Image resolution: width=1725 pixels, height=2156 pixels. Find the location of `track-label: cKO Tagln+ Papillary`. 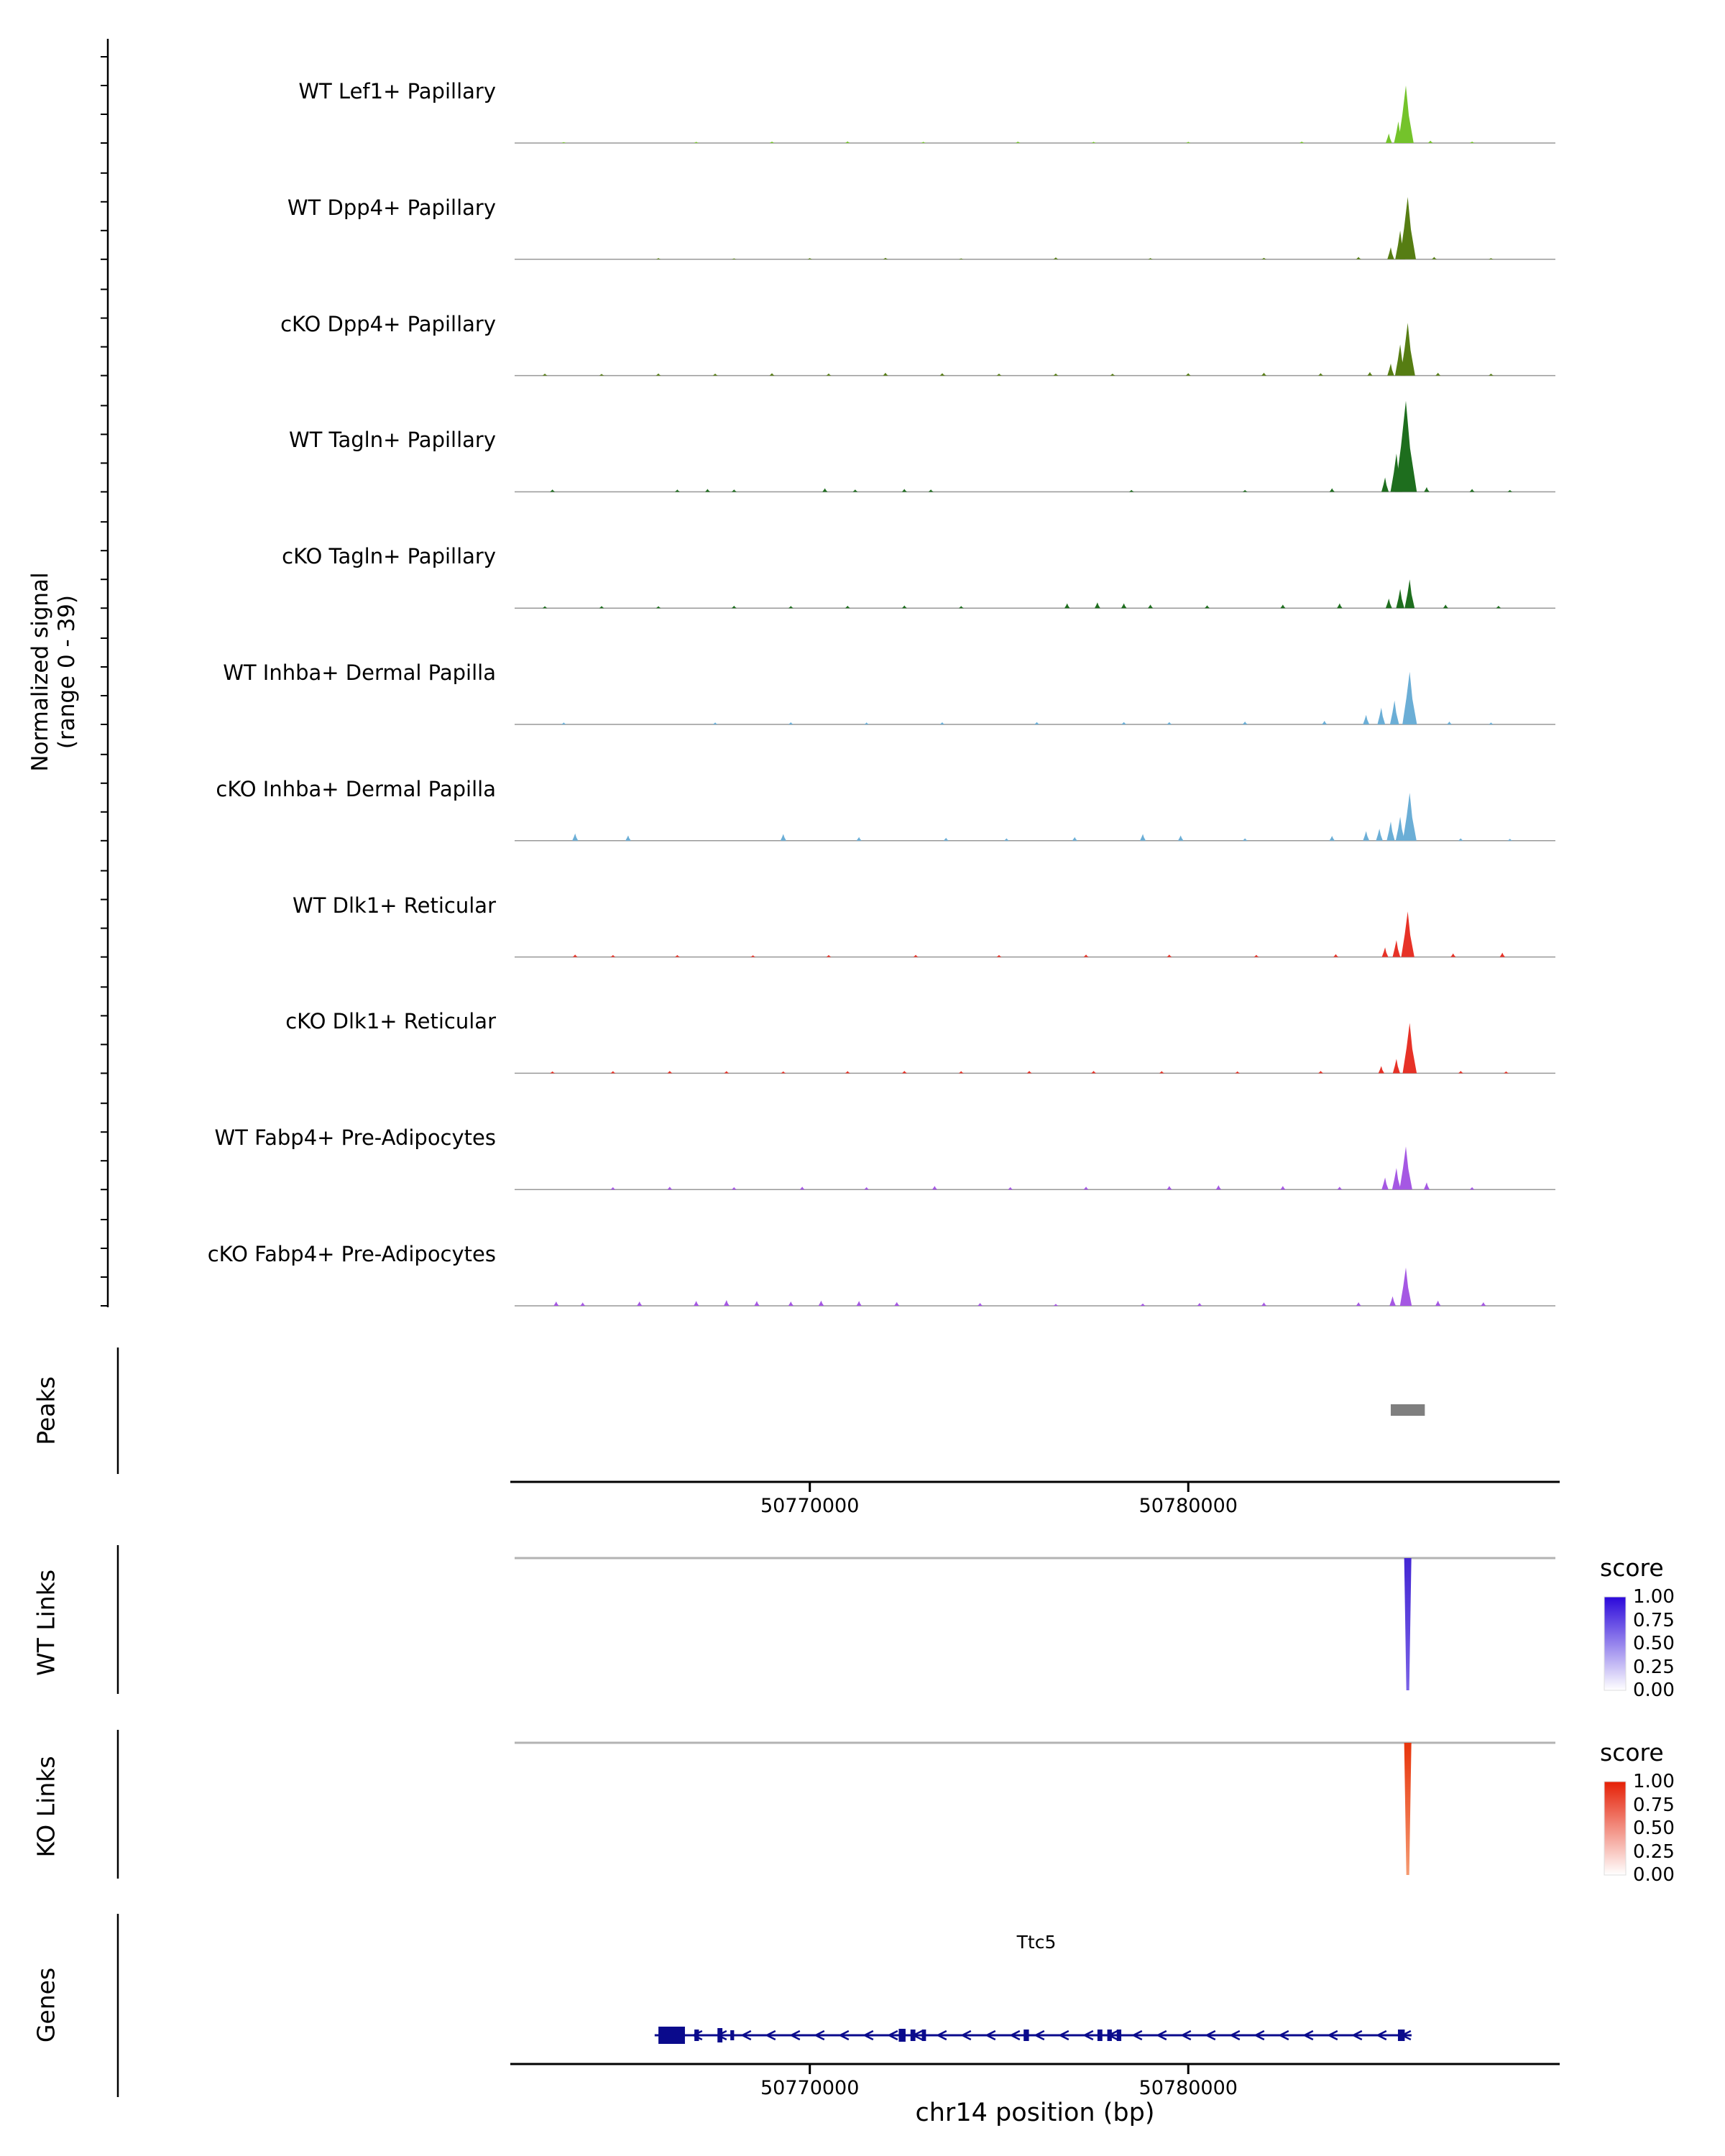

track-label: cKO Tagln+ Papillary is located at coordinates (389, 556).